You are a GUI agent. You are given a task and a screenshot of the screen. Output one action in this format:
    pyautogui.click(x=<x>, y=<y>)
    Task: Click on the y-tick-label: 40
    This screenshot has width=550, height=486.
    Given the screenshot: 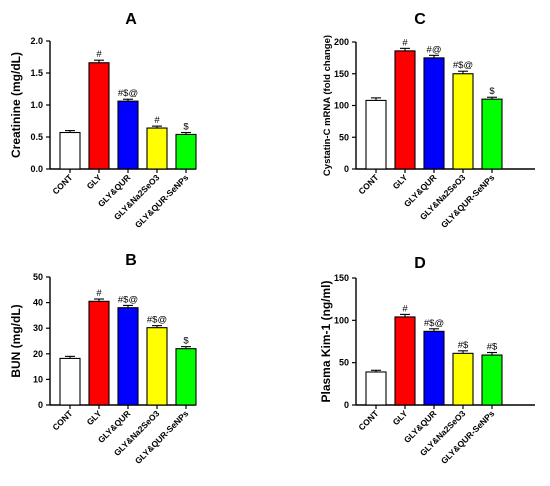 What is the action you would take?
    pyautogui.click(x=38, y=303)
    